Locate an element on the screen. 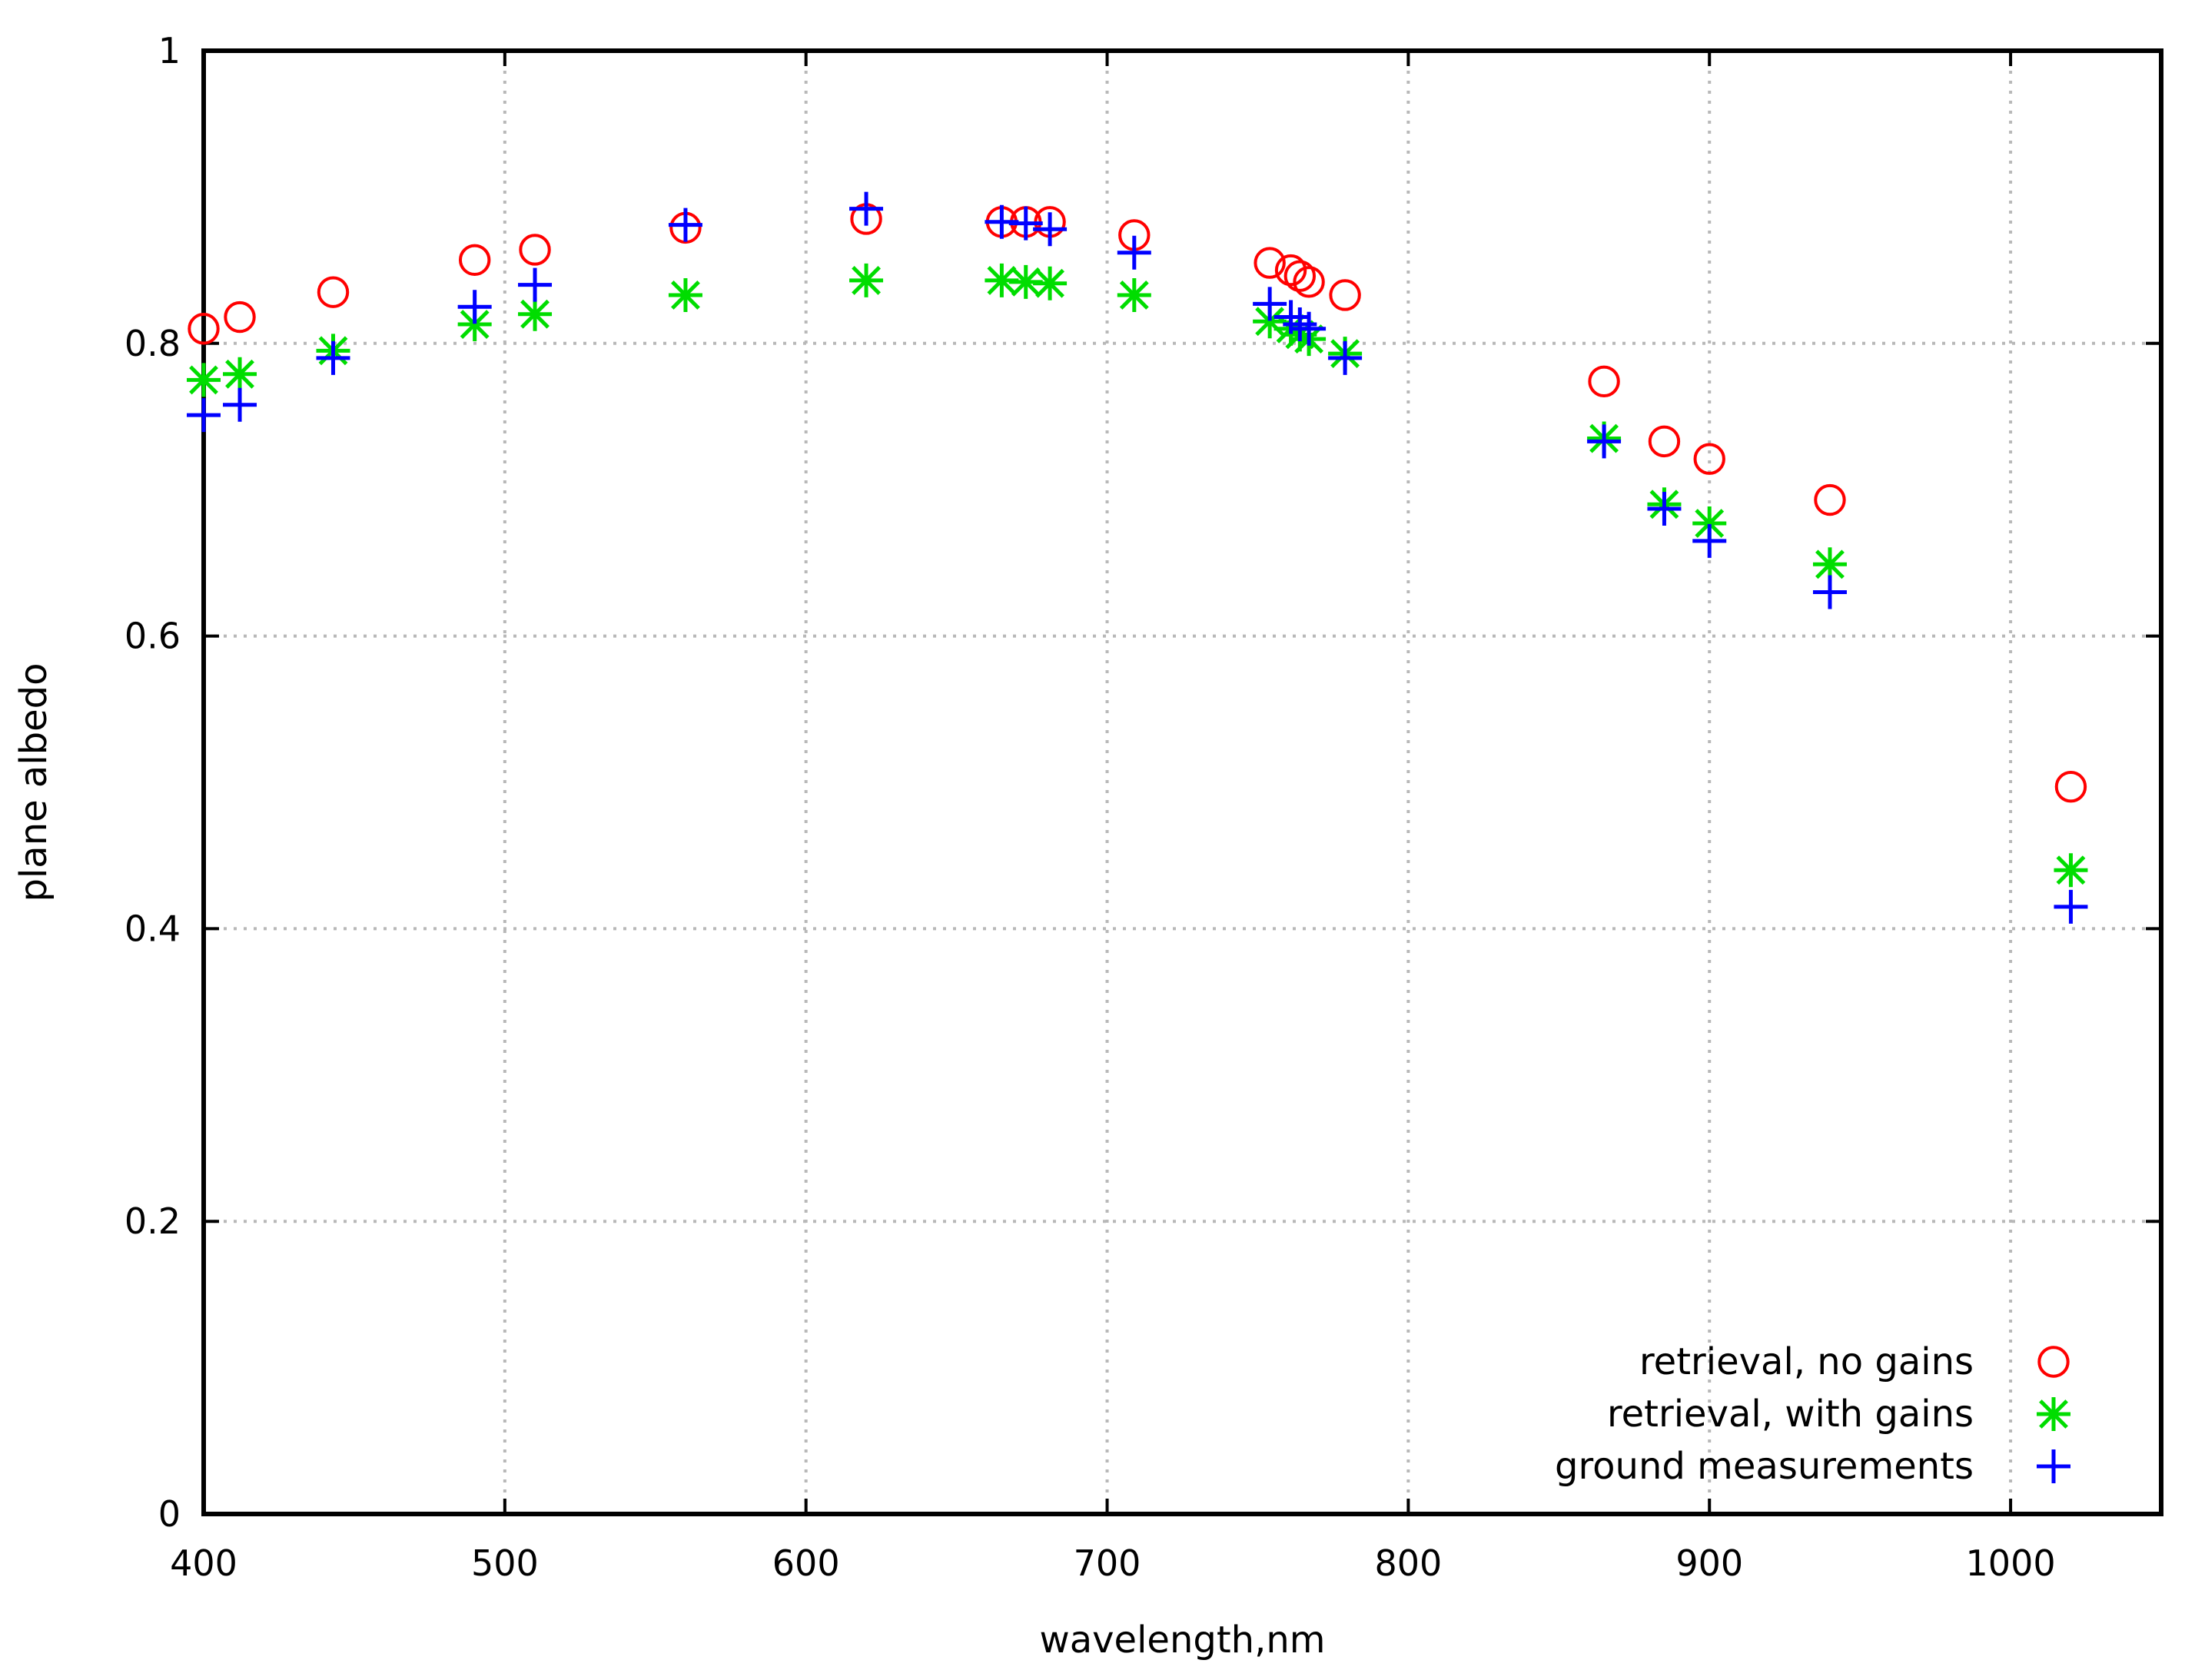  legend-plus-marker is located at coordinates (2053, 1466).